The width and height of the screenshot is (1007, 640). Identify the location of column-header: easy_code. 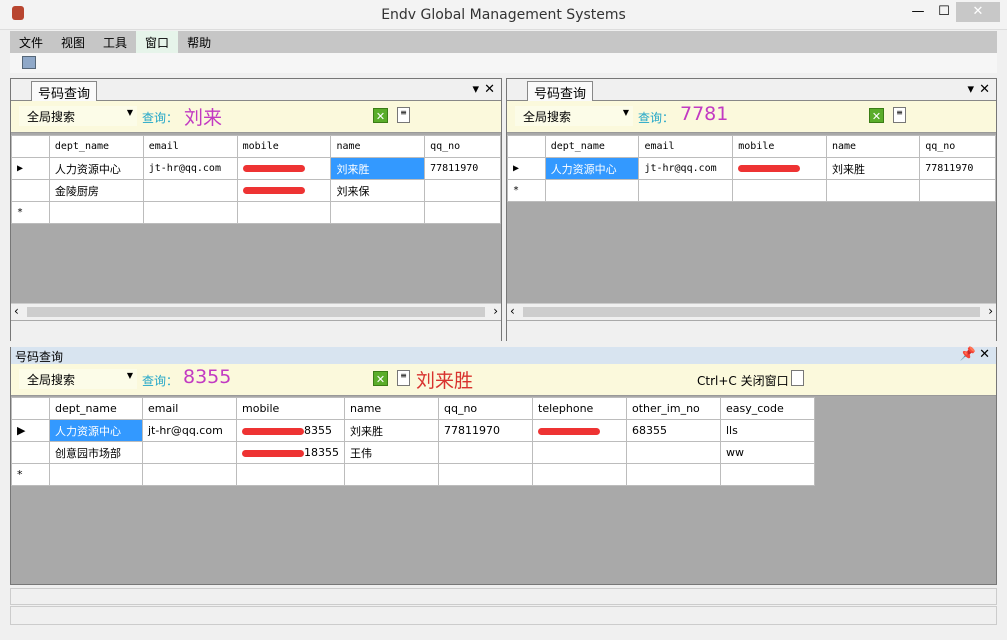
(767, 408).